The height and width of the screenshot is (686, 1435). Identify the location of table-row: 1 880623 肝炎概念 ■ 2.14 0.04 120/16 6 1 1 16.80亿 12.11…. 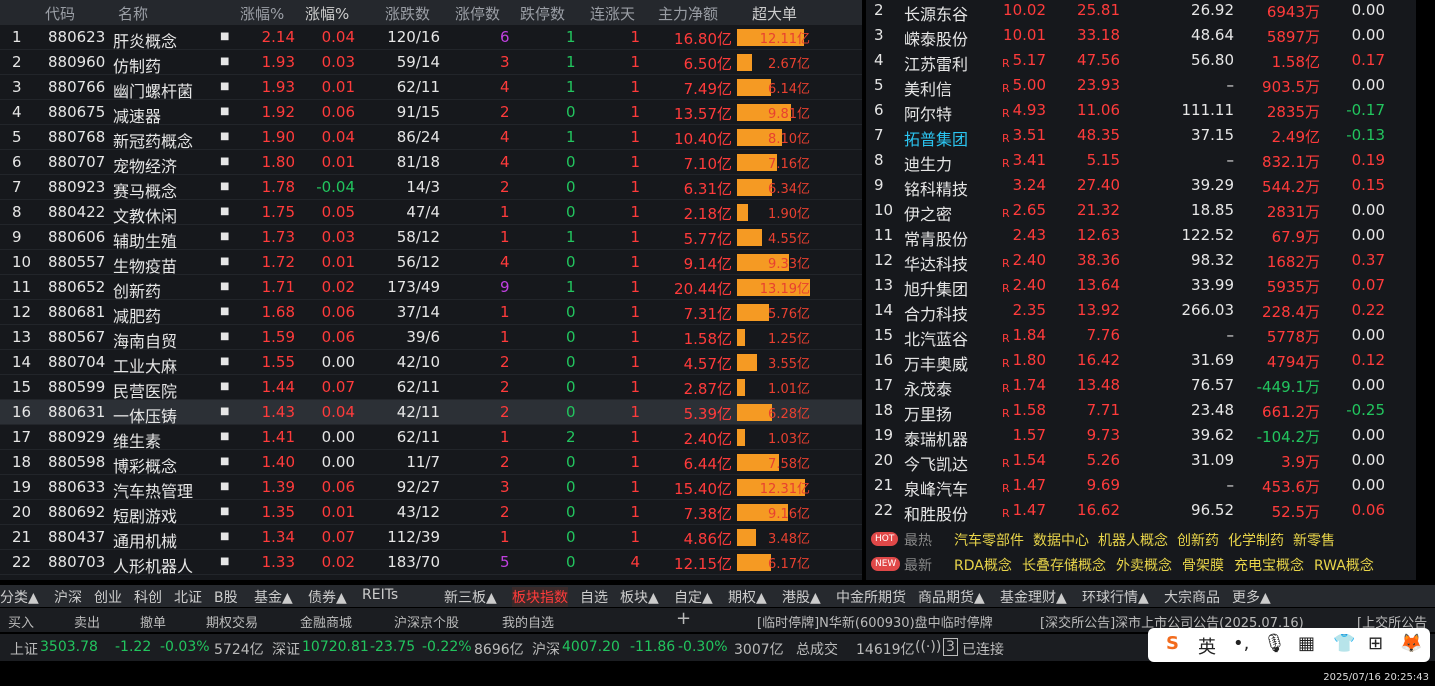
(431, 38).